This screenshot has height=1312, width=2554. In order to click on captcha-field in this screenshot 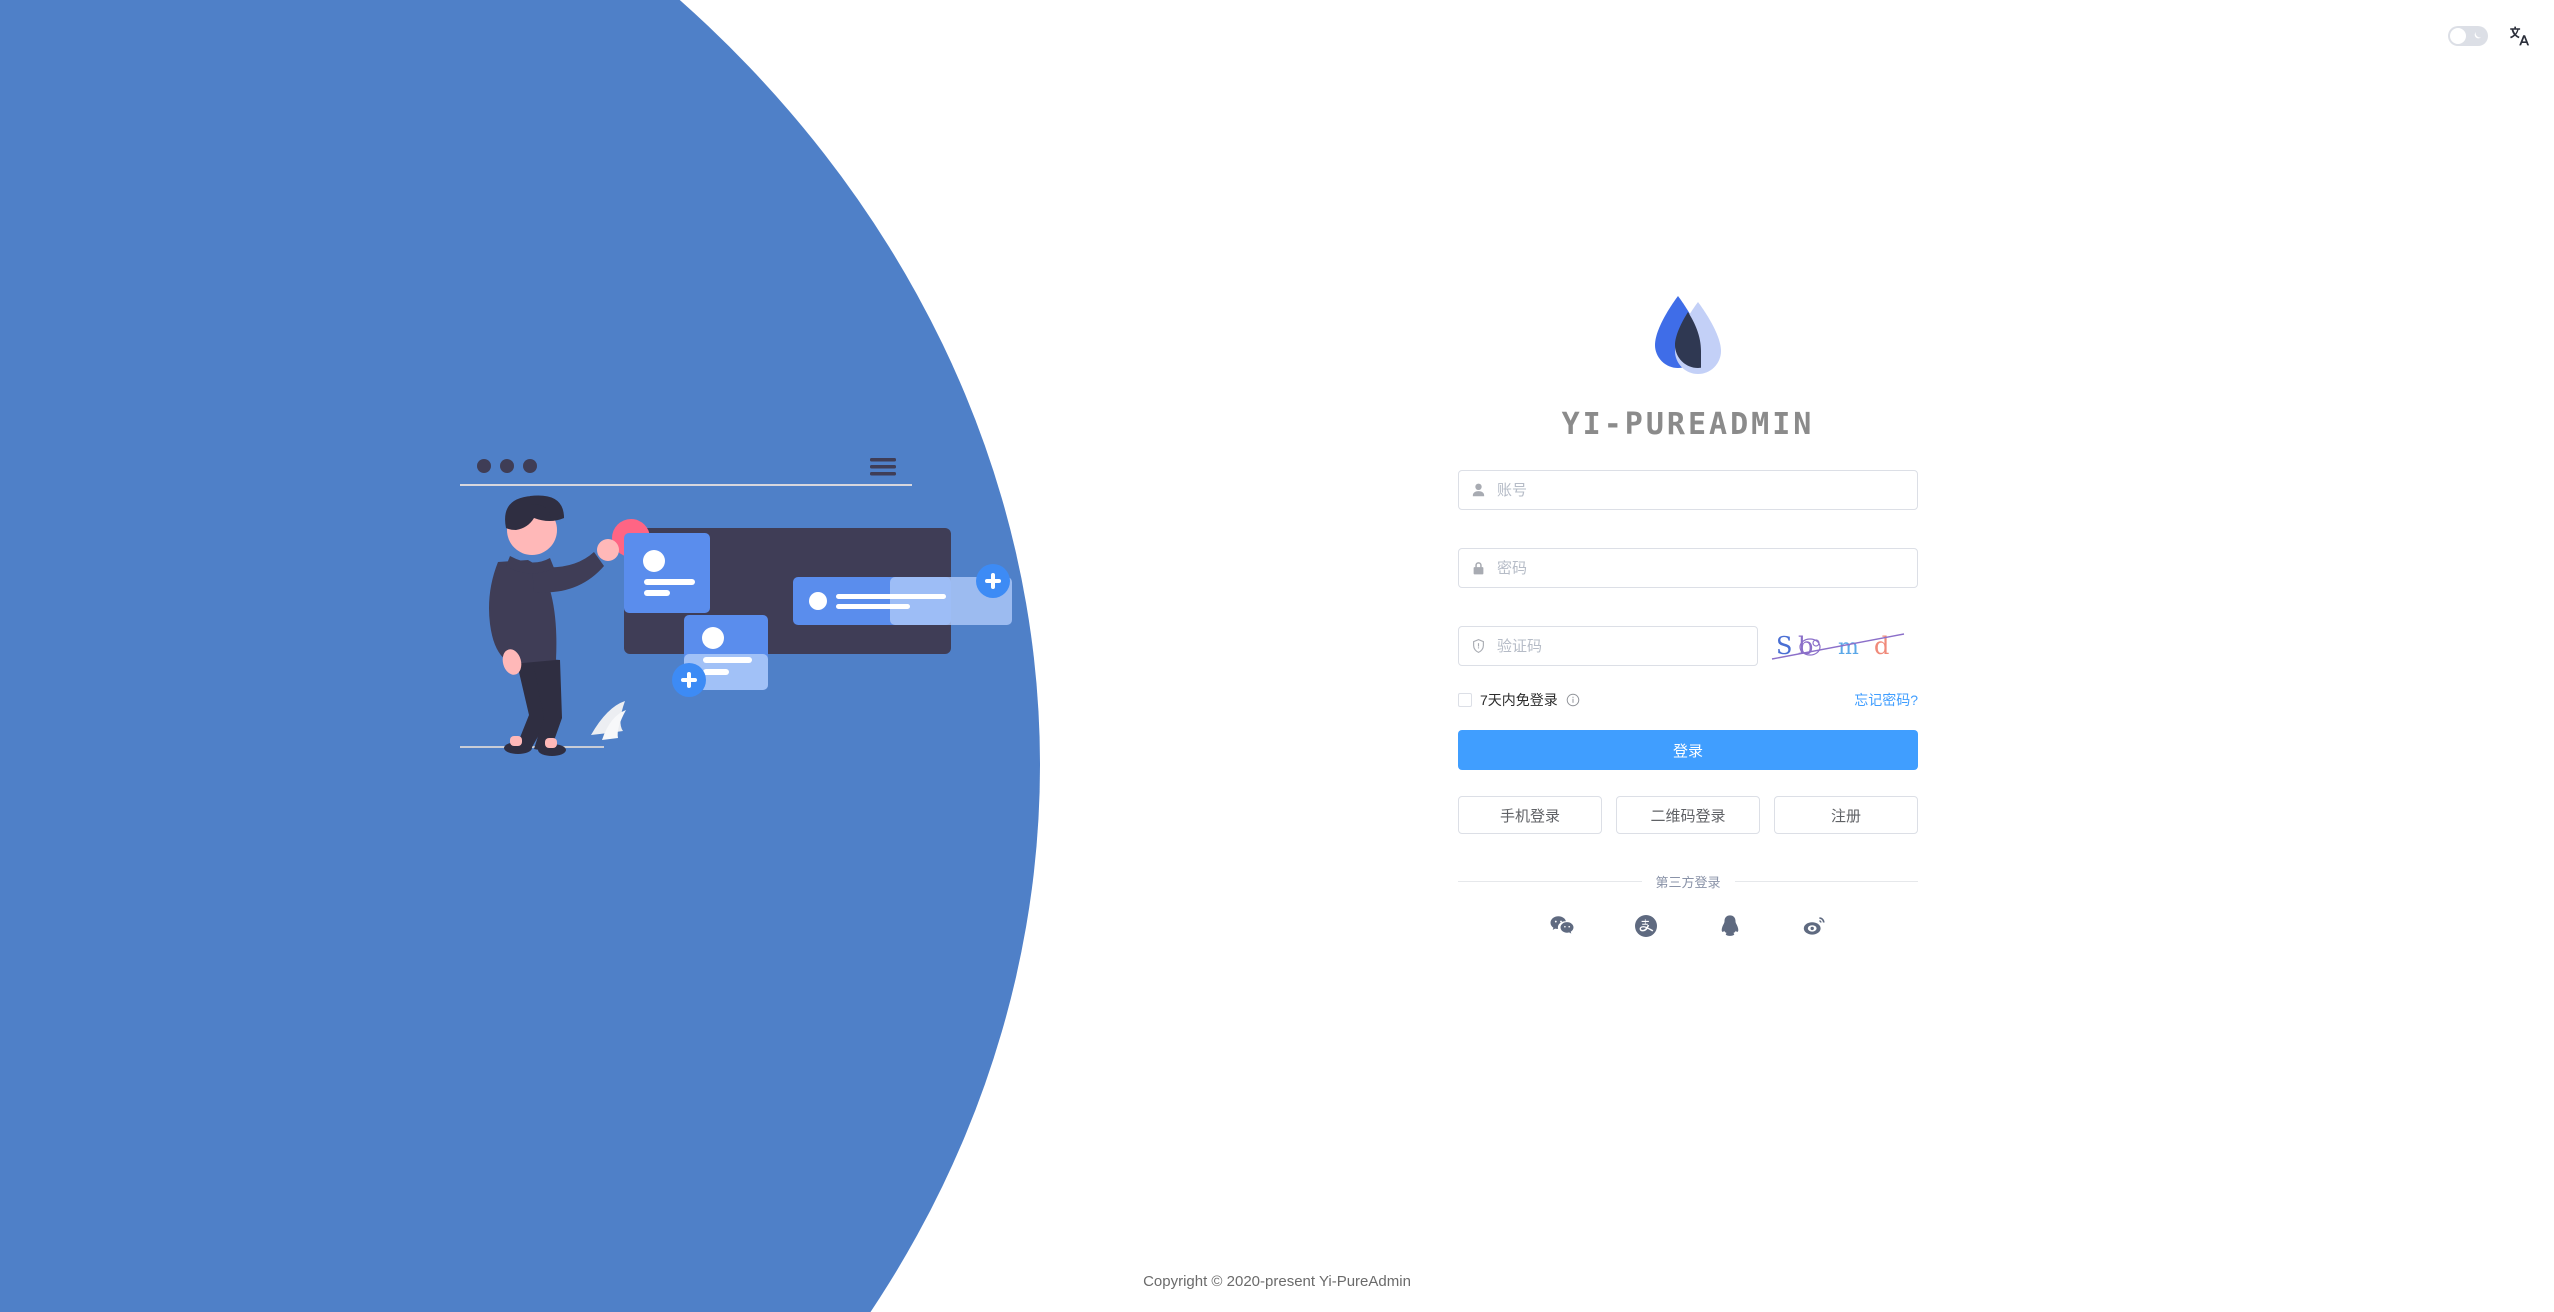, I will do `click(1608, 646)`.